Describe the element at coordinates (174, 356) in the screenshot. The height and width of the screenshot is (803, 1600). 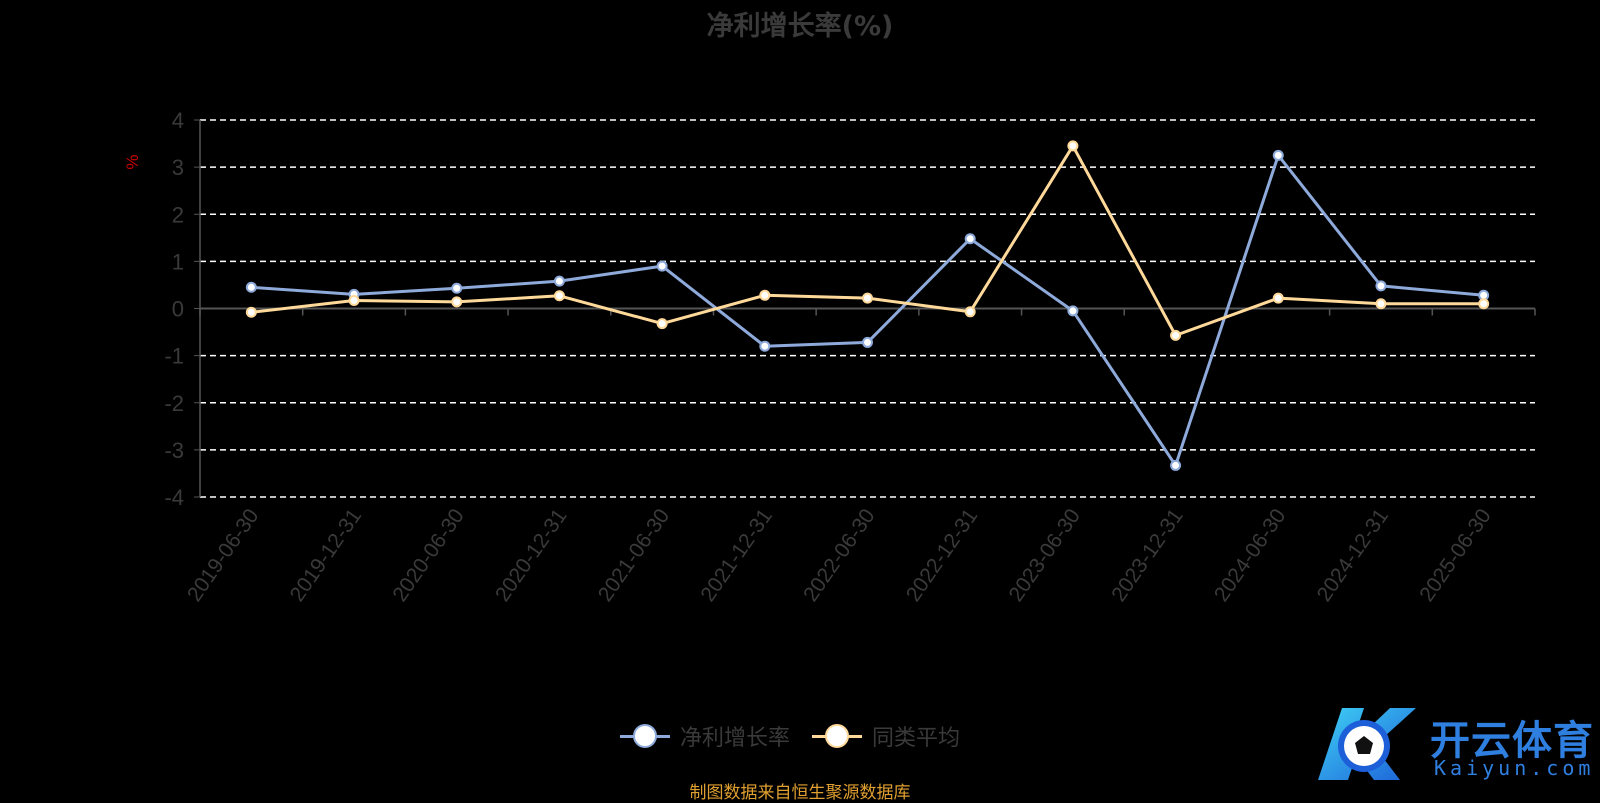
I see `y-tick-label: -1` at that location.